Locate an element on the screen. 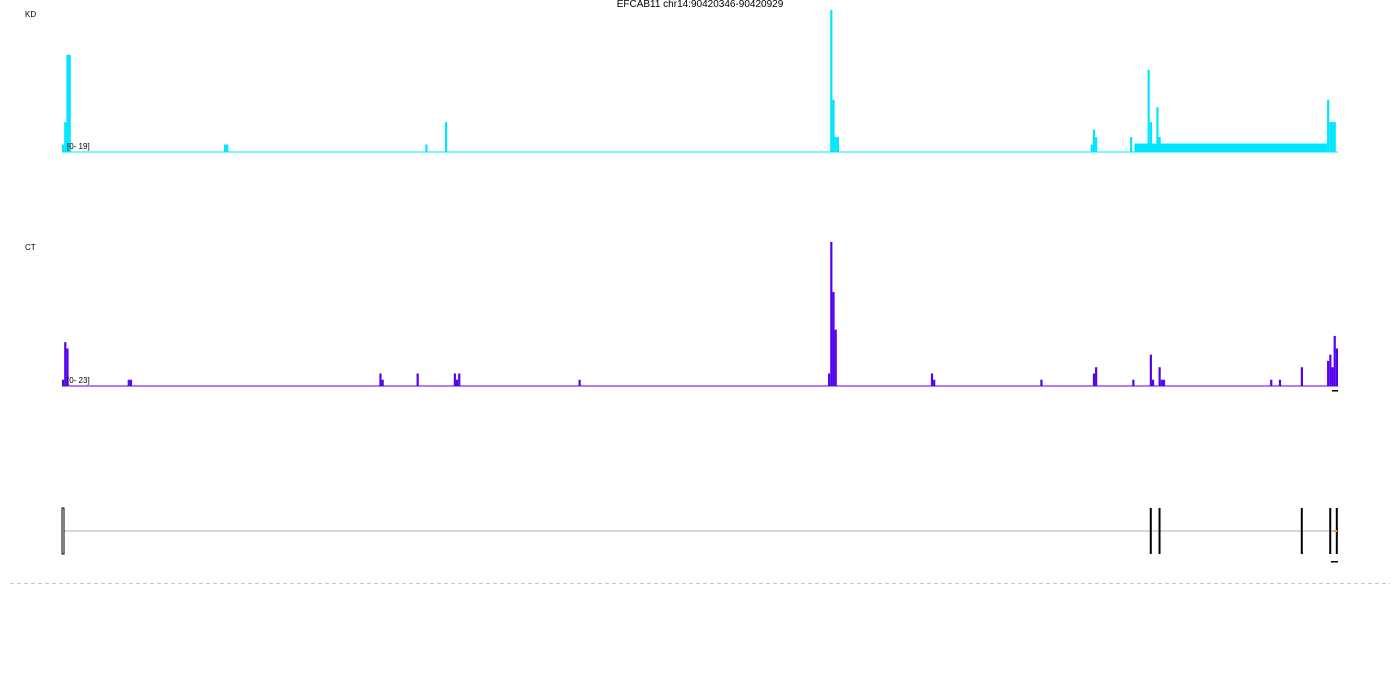 This screenshot has width=1400, height=700. track-label-ct: CT is located at coordinates (30, 247).